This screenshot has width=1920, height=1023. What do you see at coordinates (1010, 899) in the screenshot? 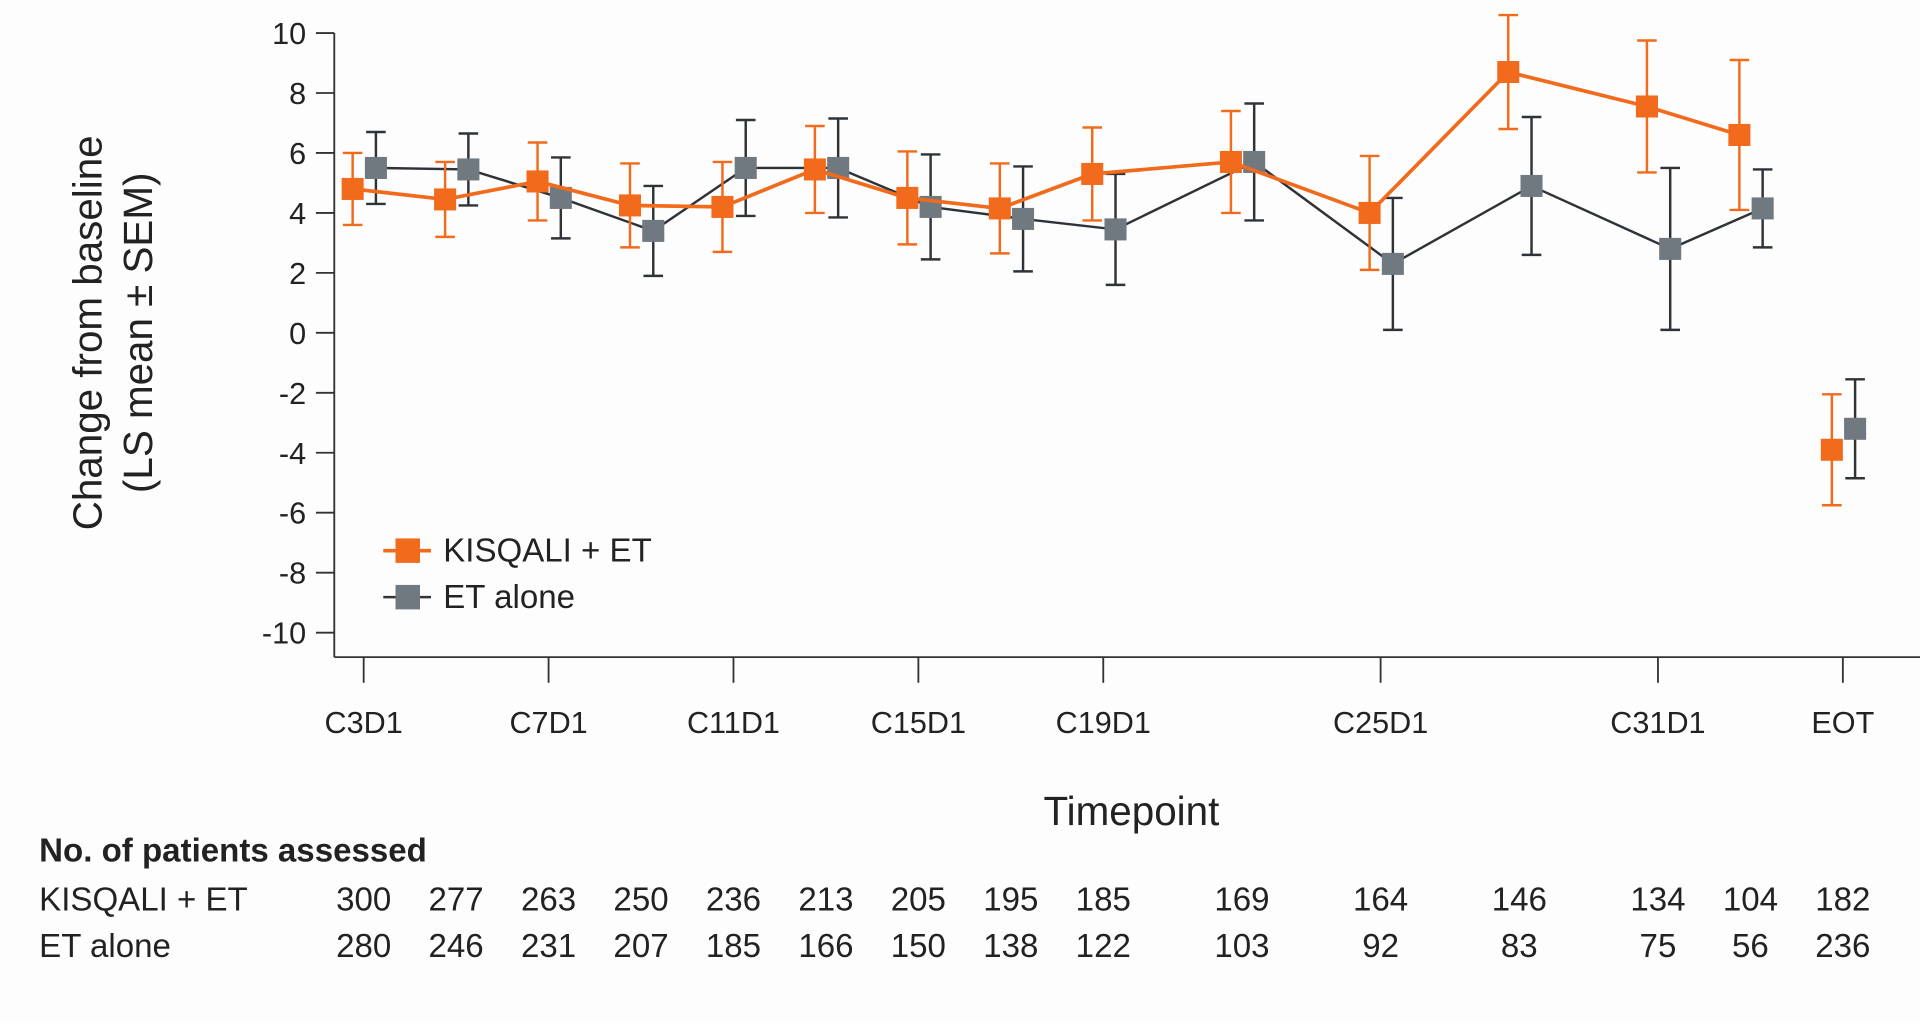
I see `patient-count-cell: 195` at bounding box center [1010, 899].